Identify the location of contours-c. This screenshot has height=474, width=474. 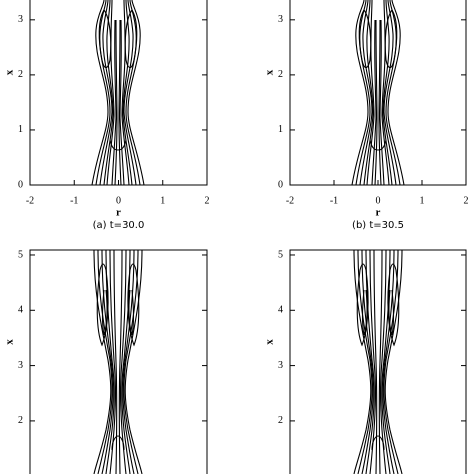
(118, 362).